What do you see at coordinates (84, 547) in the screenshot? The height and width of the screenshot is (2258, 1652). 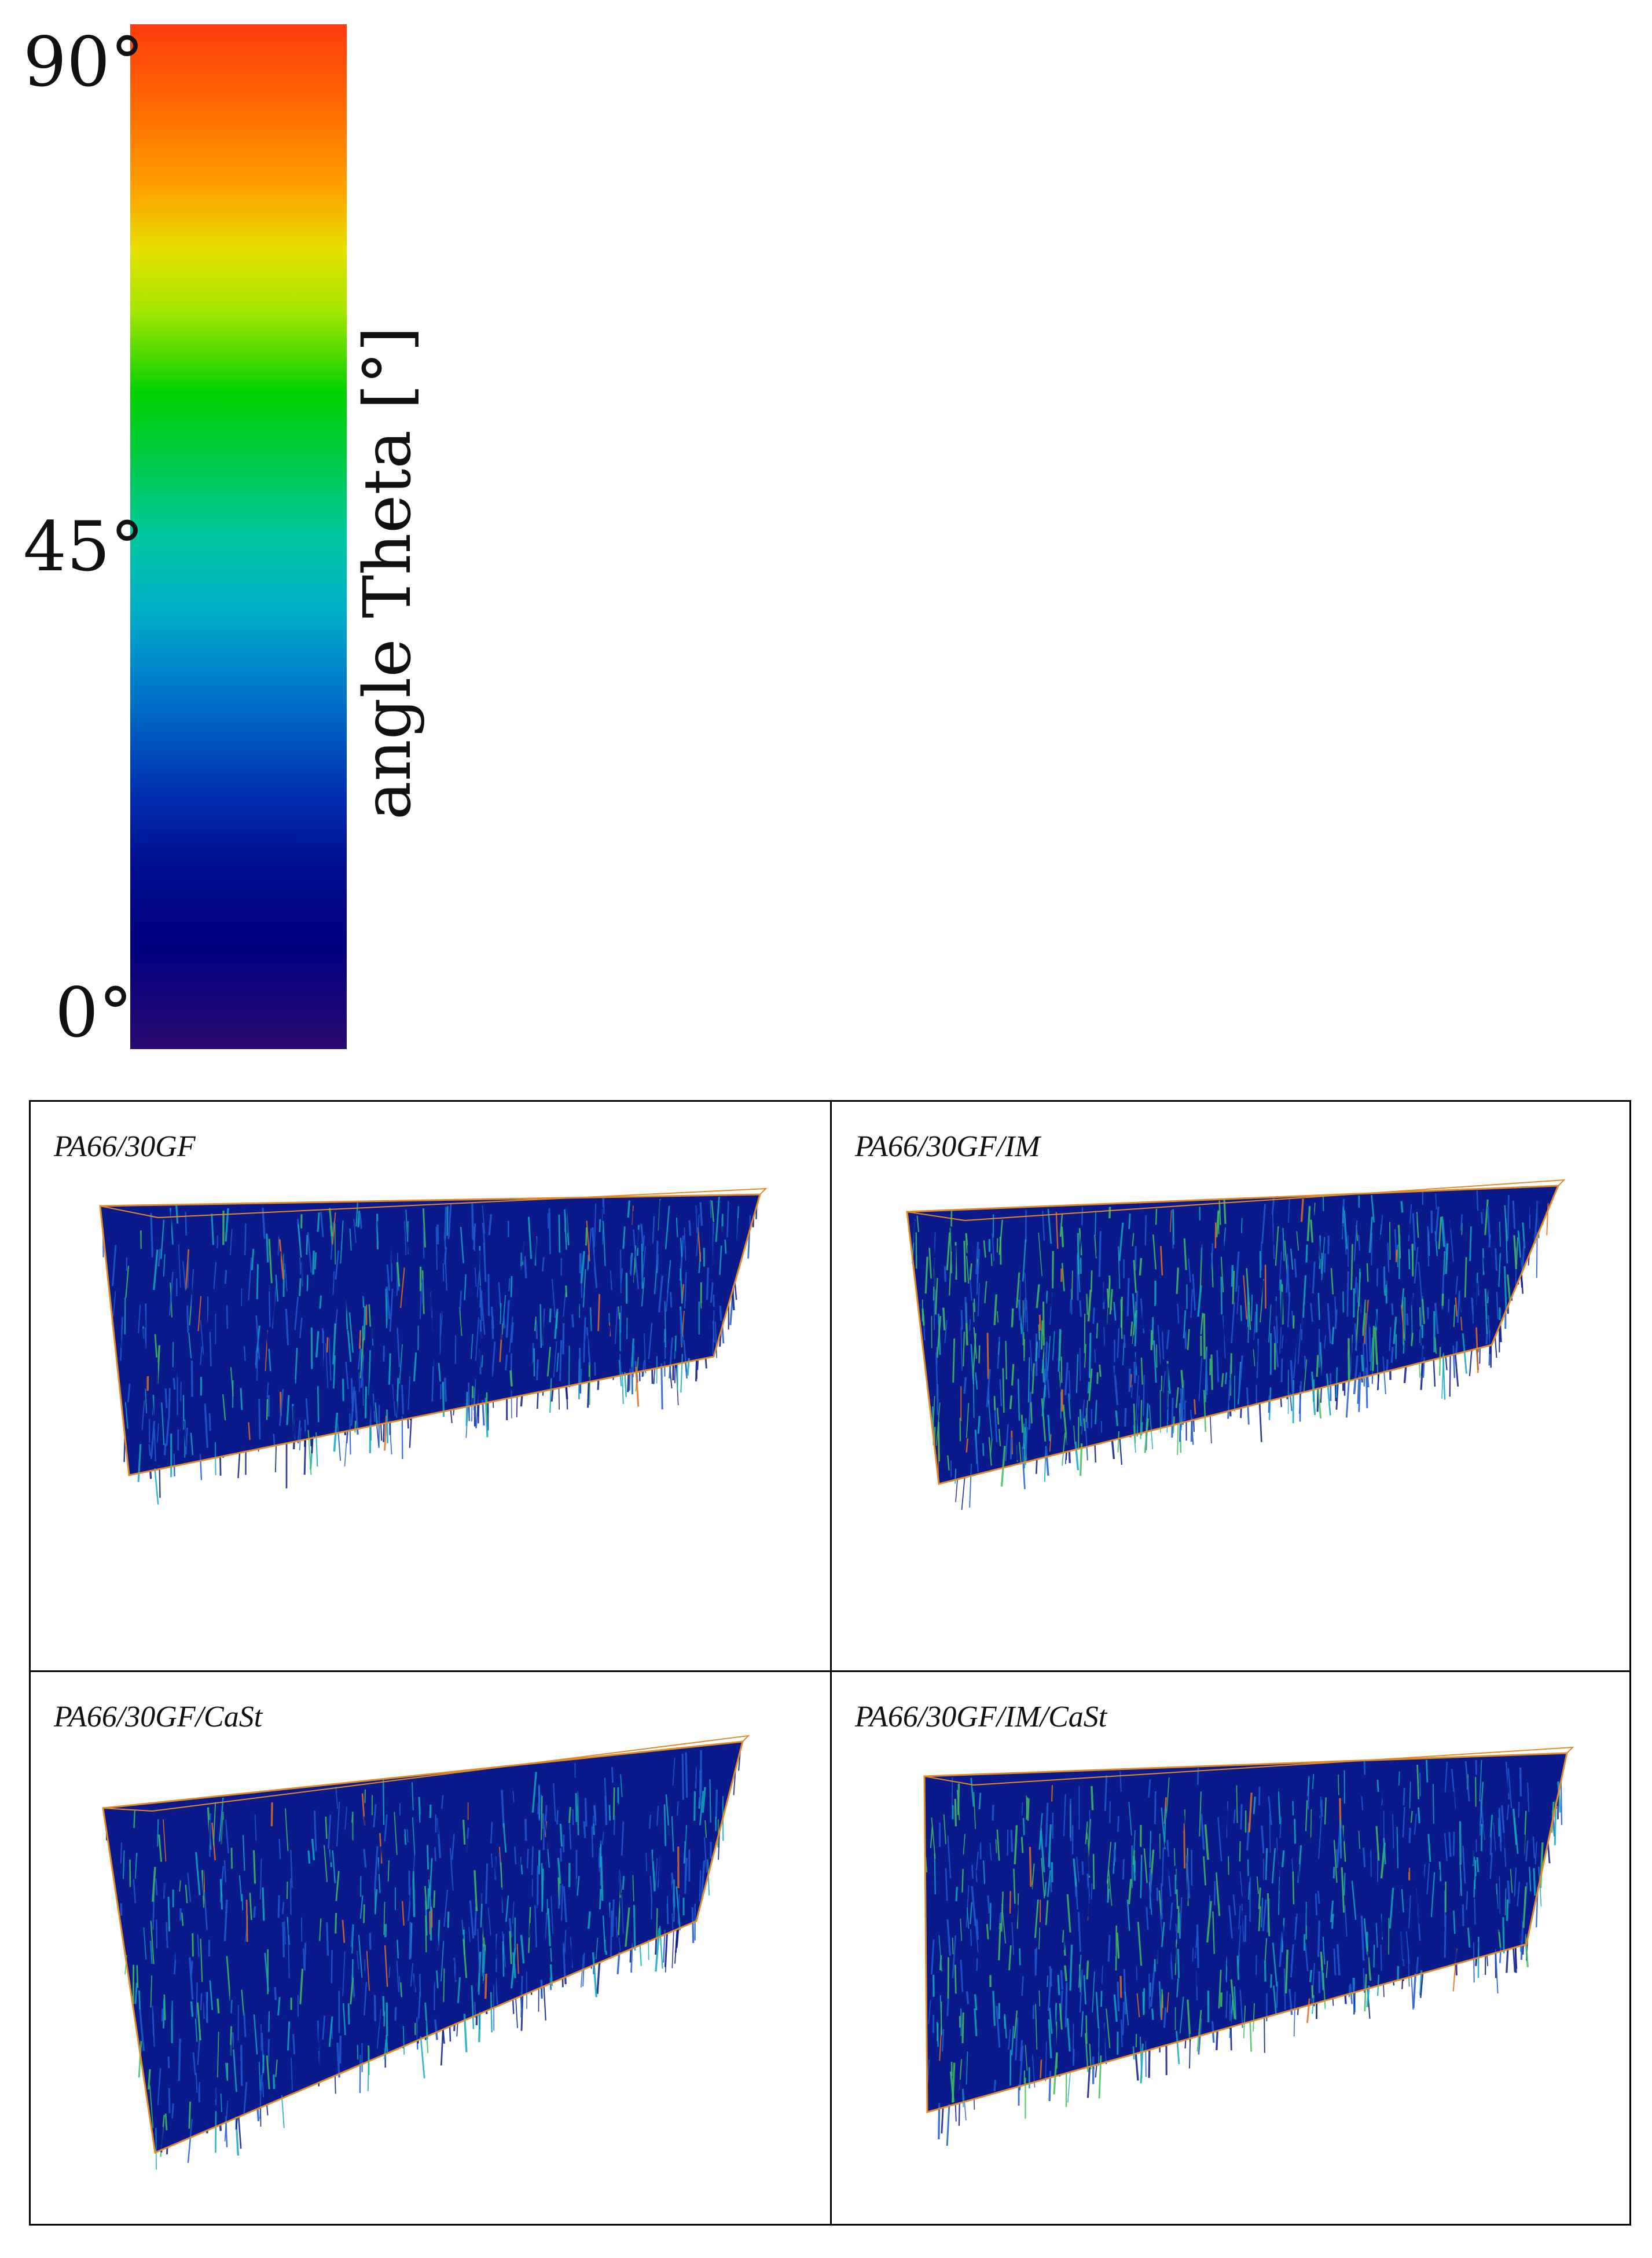 I see `colorbar-tick-45: 45°` at bounding box center [84, 547].